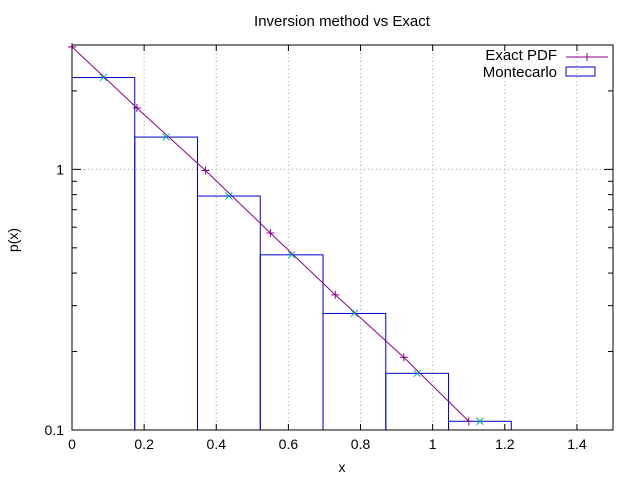 The width and height of the screenshot is (640, 480). Describe the element at coordinates (577, 444) in the screenshot. I see `x-tick-label: 1.4` at that location.